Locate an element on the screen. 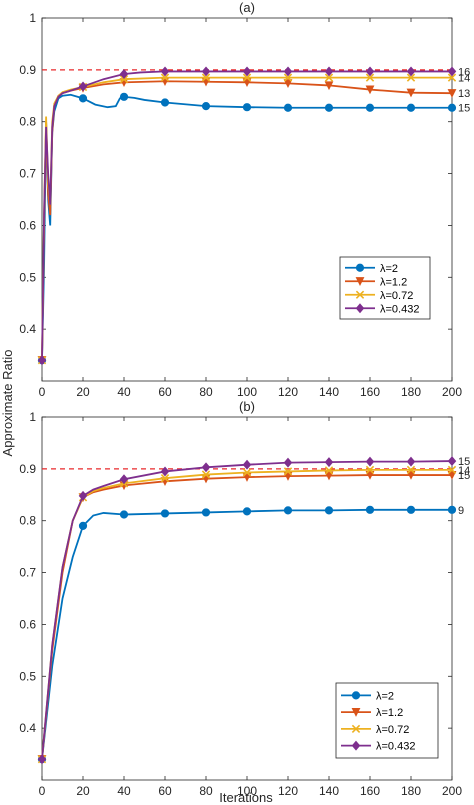 This screenshot has width=474, height=805. x-tick-label: 40 is located at coordinates (124, 791).